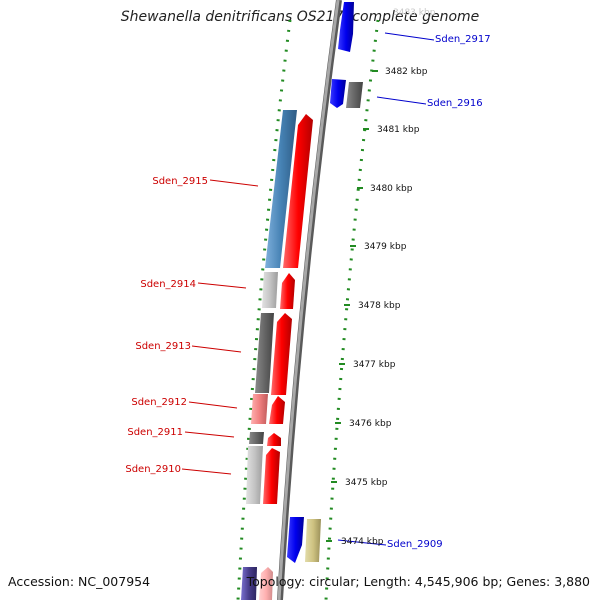 The image size is (600, 600). I want to click on gene-sden-2911-block, so click(256, 438).